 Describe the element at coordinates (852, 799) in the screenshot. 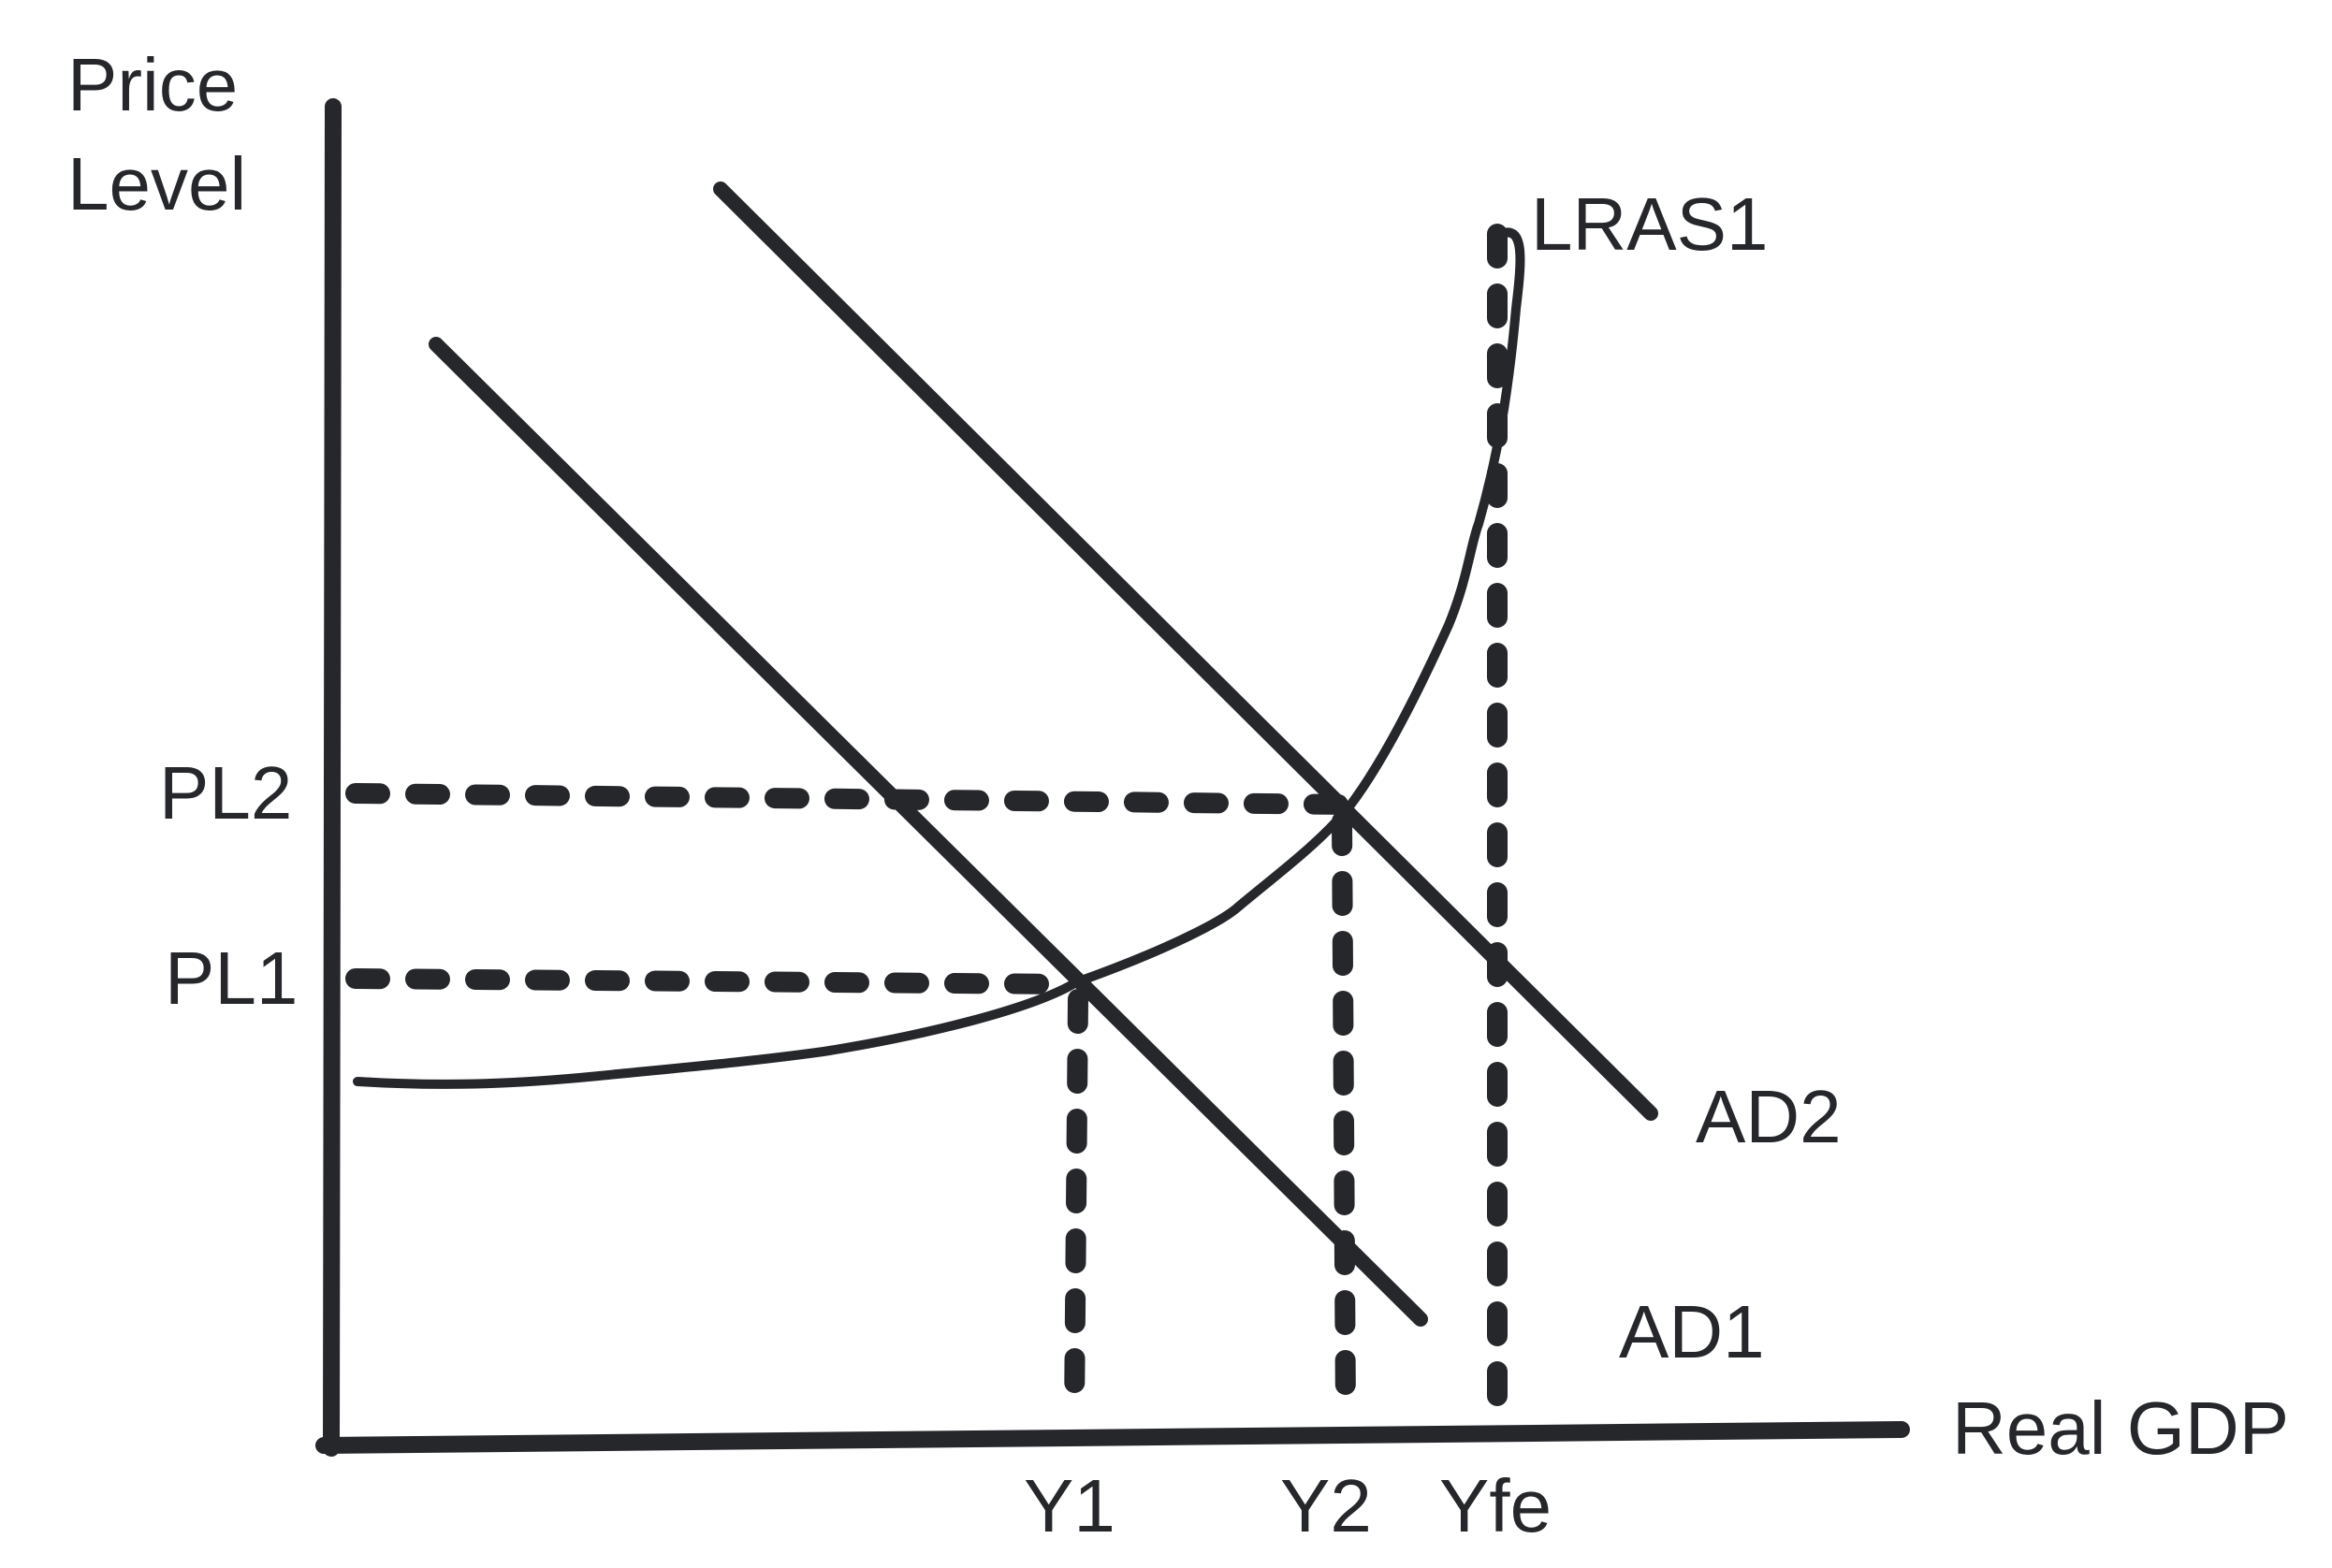

I see `pl2-guide` at that location.